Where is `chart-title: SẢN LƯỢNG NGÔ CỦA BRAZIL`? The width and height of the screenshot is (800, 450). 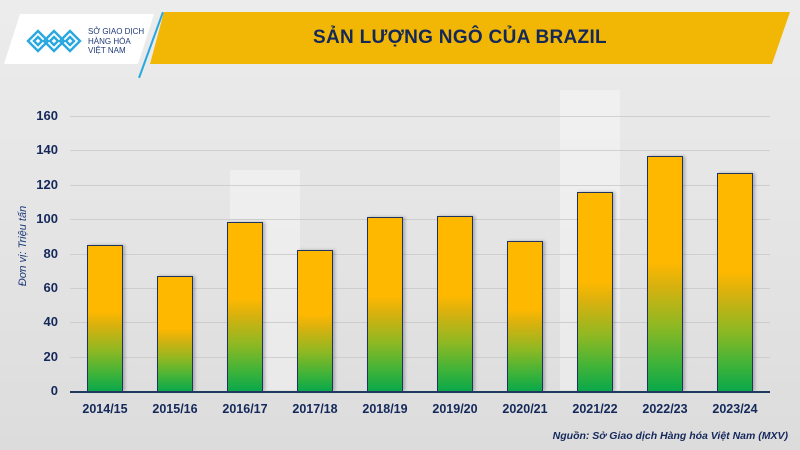 chart-title: SẢN LƯỢNG NGÔ CỦA BRAZIL is located at coordinates (460, 37).